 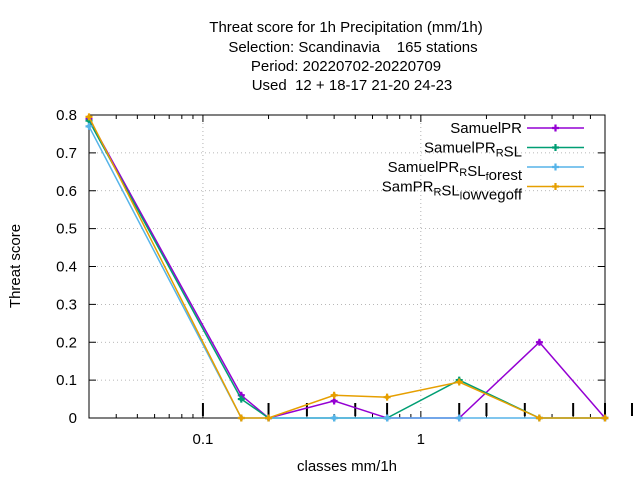 What do you see at coordinates (352, 85) in the screenshot?
I see `chart-title-line-4: Used 12 + 18-17 21-20 24-23` at bounding box center [352, 85].